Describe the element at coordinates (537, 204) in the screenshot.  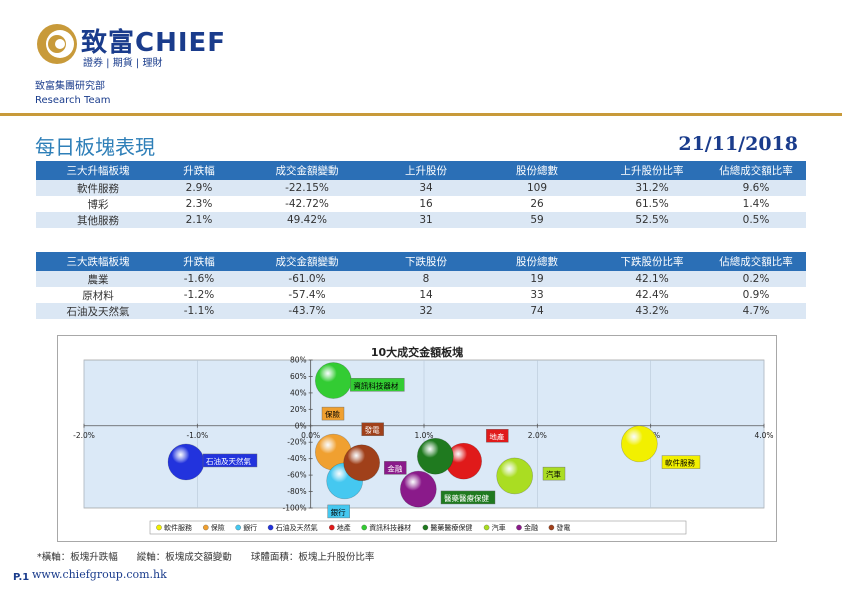
I see `table-cell: 26` at that location.